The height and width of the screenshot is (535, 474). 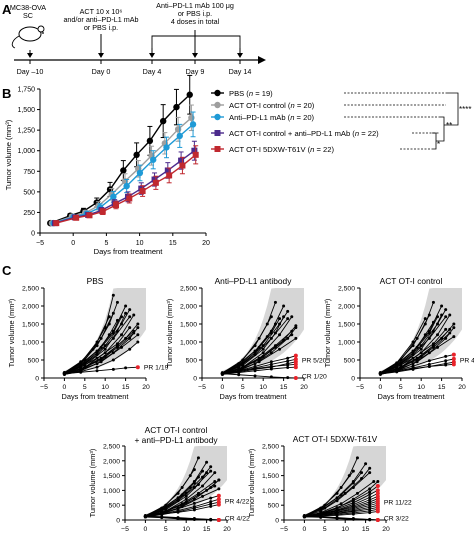 I want to click on panel-c-y-tick-label: 2,500, so click(x=188, y=289).